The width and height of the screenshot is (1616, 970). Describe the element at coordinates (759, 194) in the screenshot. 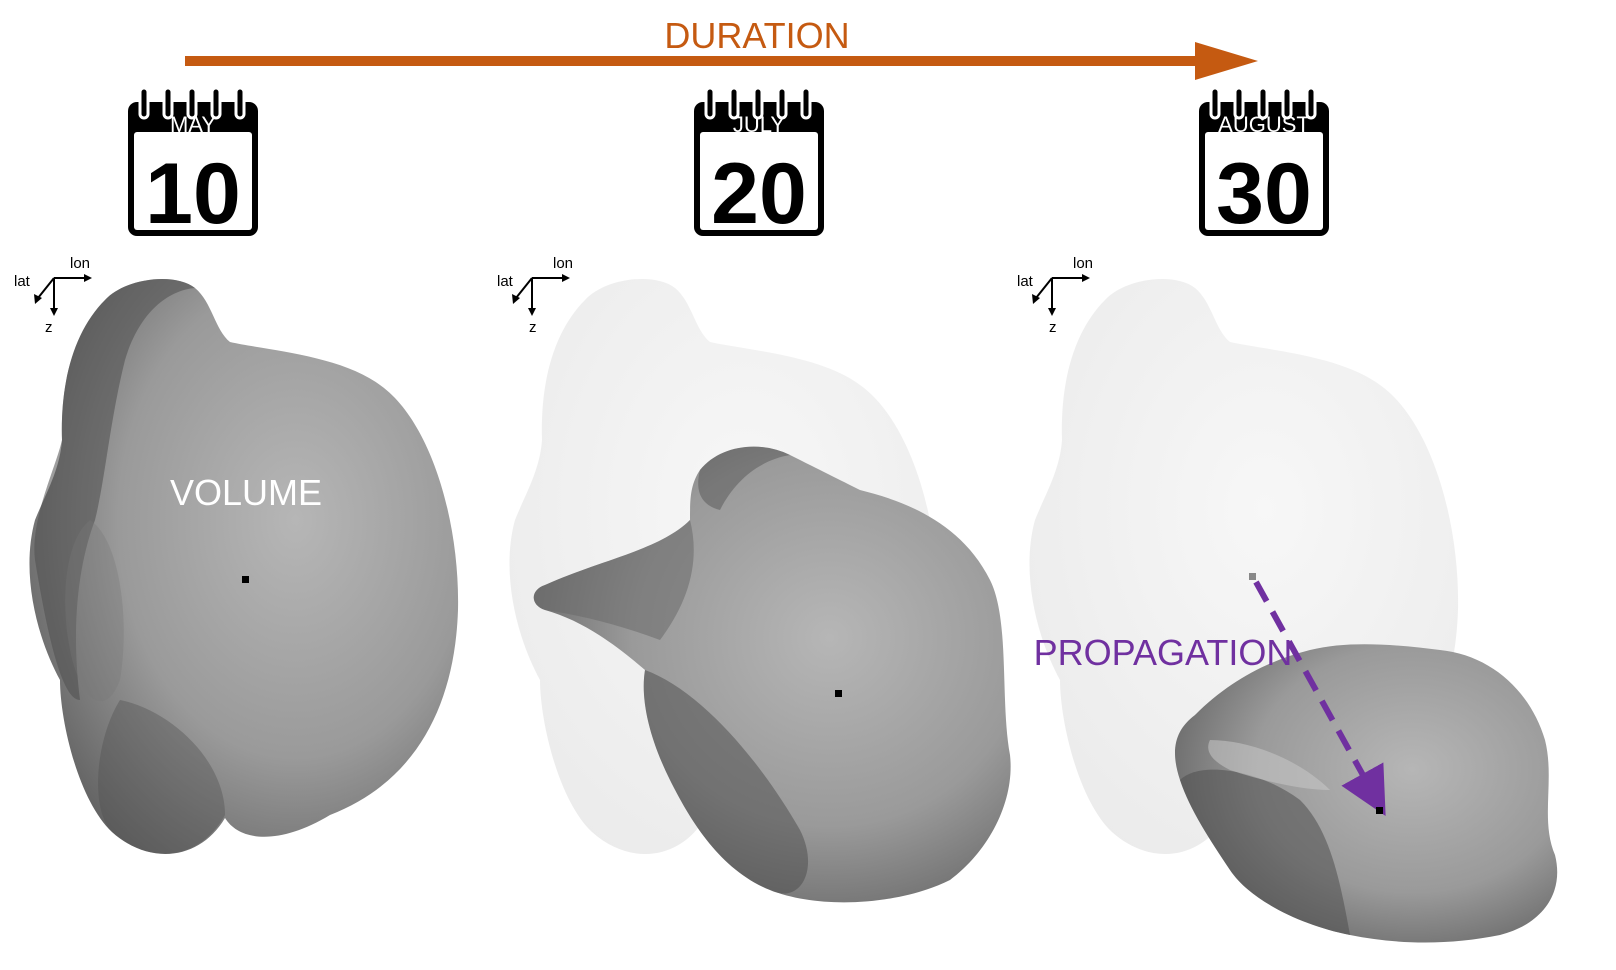

I see `calendar-day: 20` at that location.